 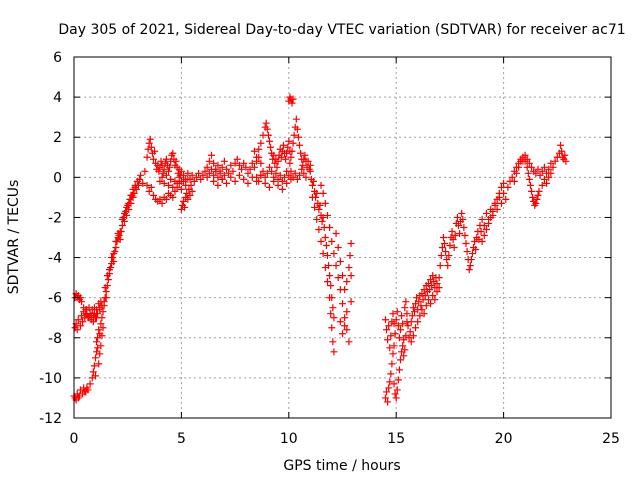 I want to click on x-tick-label: 25, so click(x=611, y=439).